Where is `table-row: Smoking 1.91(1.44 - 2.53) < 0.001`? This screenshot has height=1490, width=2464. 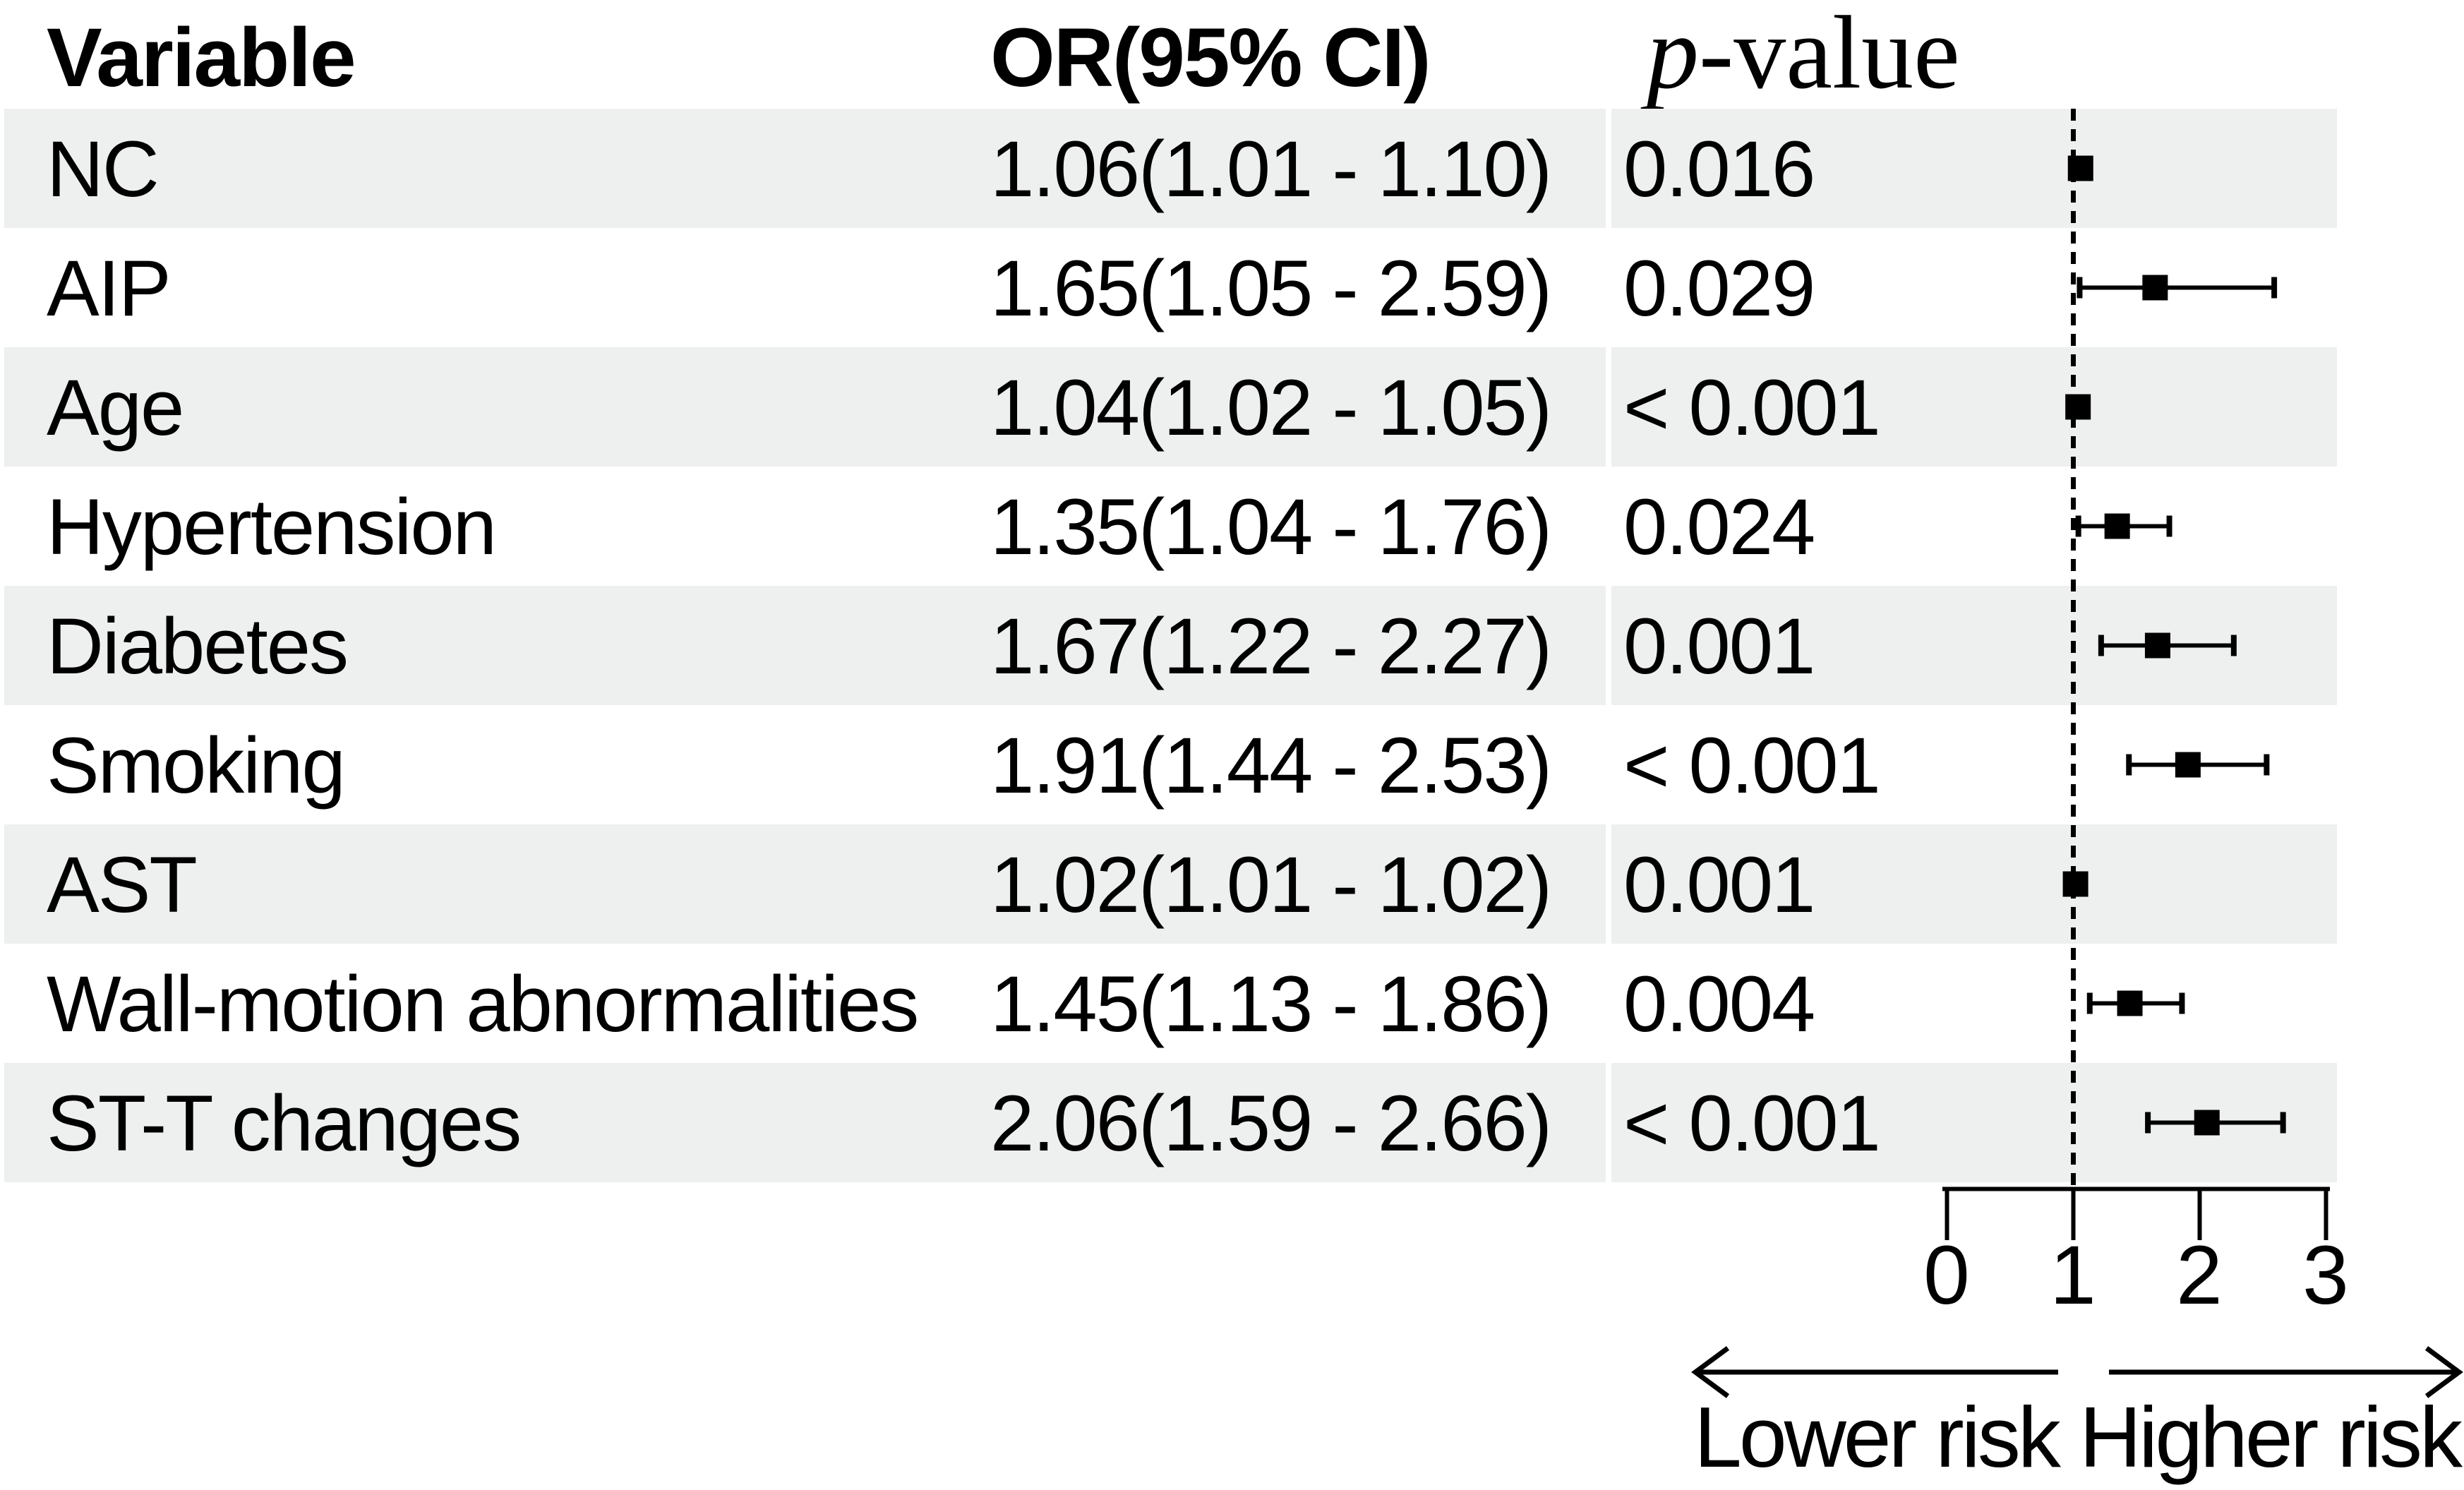
table-row: Smoking 1.91(1.44 - 2.53) < 0.001 is located at coordinates (1232, 764).